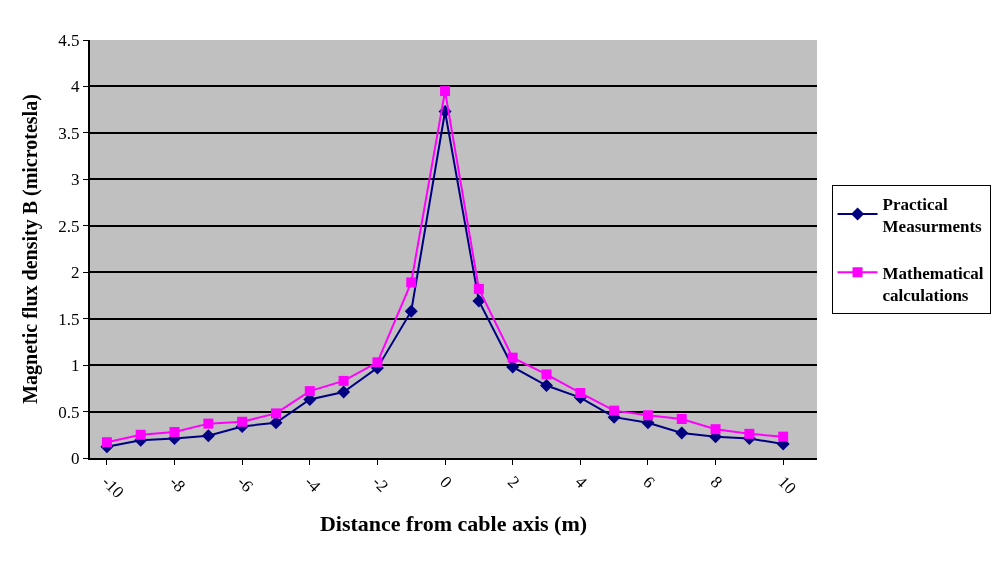 The height and width of the screenshot is (568, 1003). Describe the element at coordinates (380, 484) in the screenshot. I see `x-tick-label: -2` at that location.